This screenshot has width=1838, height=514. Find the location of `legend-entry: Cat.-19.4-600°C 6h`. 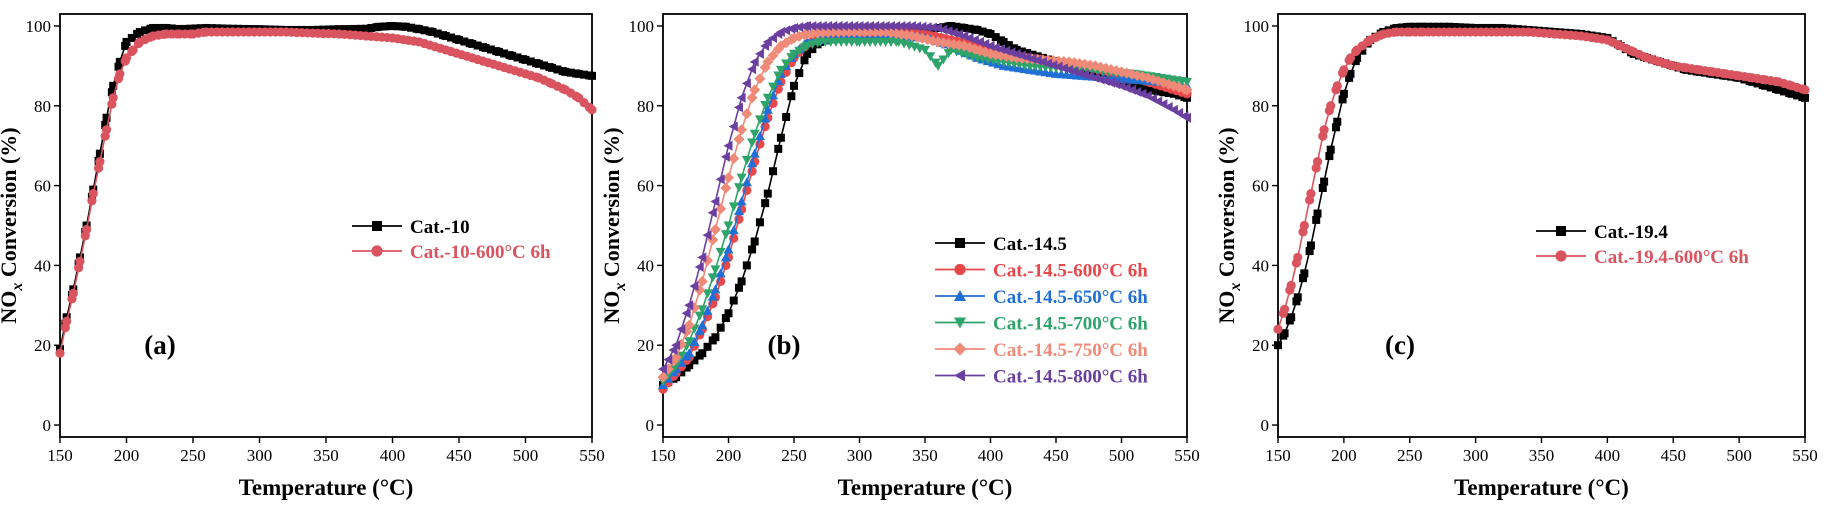

legend-entry: Cat.-19.4-600°C 6h is located at coordinates (1671, 257).